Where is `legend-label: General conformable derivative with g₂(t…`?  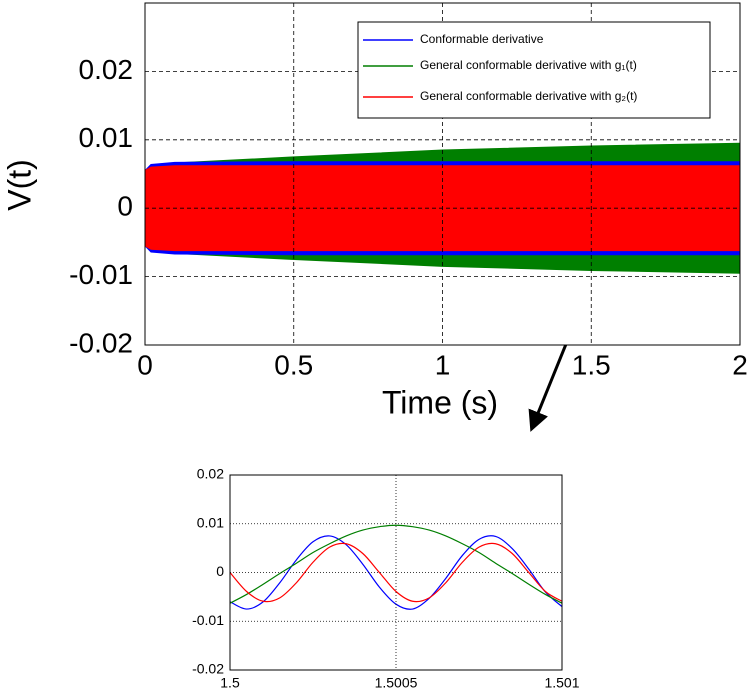 legend-label: General conformable derivative with g₂(t… is located at coordinates (528, 96).